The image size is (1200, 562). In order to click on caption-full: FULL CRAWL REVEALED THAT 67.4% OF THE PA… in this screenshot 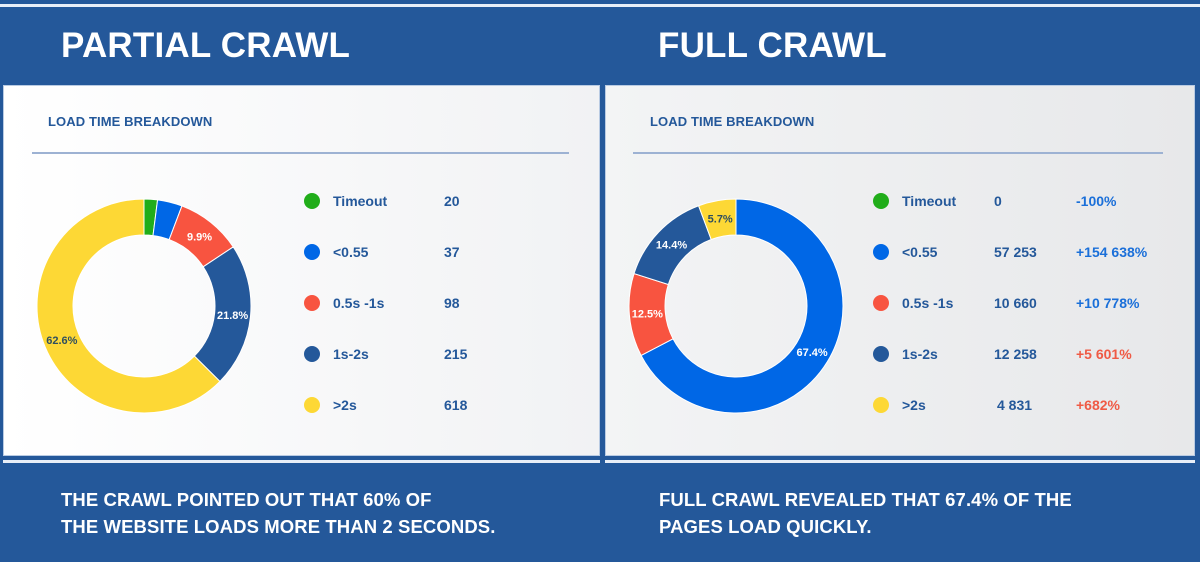, I will do `click(865, 513)`.